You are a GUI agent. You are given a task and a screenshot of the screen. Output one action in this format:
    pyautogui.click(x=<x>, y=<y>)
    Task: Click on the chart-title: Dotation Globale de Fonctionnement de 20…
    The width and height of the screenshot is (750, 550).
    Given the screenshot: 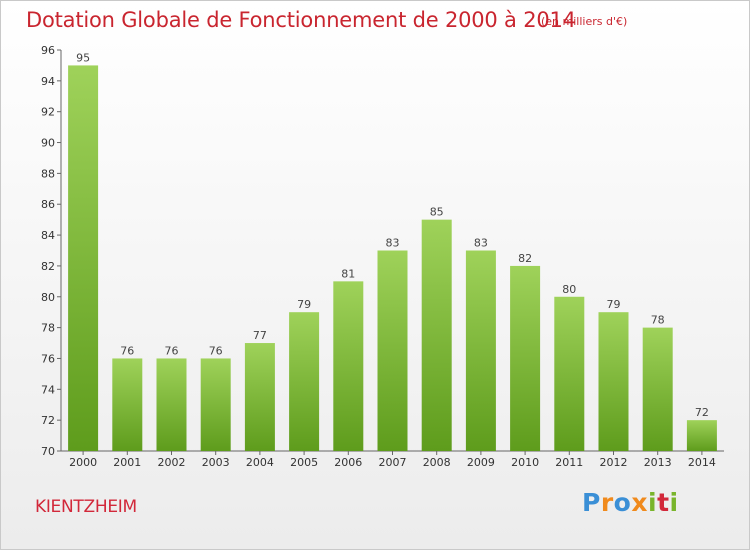 What is the action you would take?
    pyautogui.click(x=301, y=20)
    